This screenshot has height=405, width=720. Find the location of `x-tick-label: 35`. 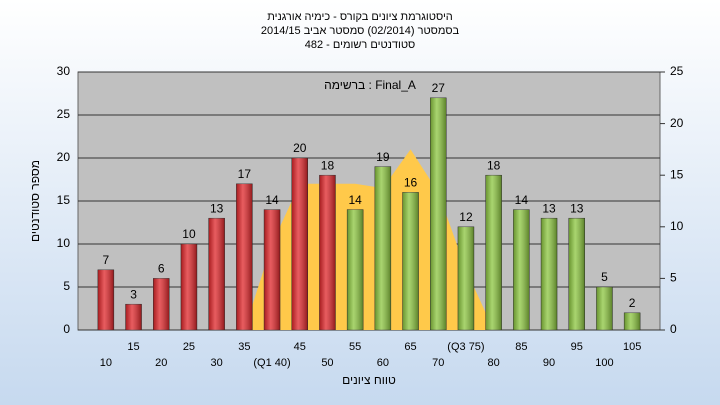

x-tick-label: 35 is located at coordinates (244, 347).